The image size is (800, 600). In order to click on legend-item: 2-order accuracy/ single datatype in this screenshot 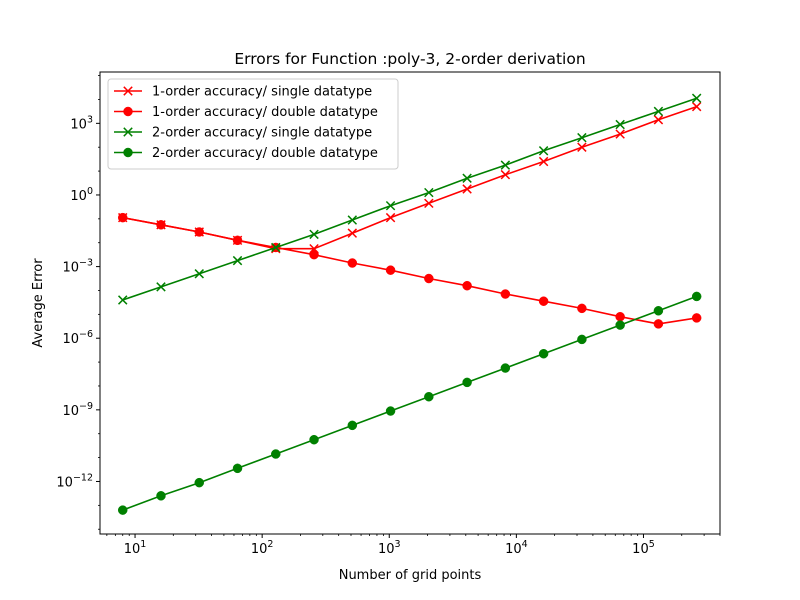, I will do `click(243, 133)`.